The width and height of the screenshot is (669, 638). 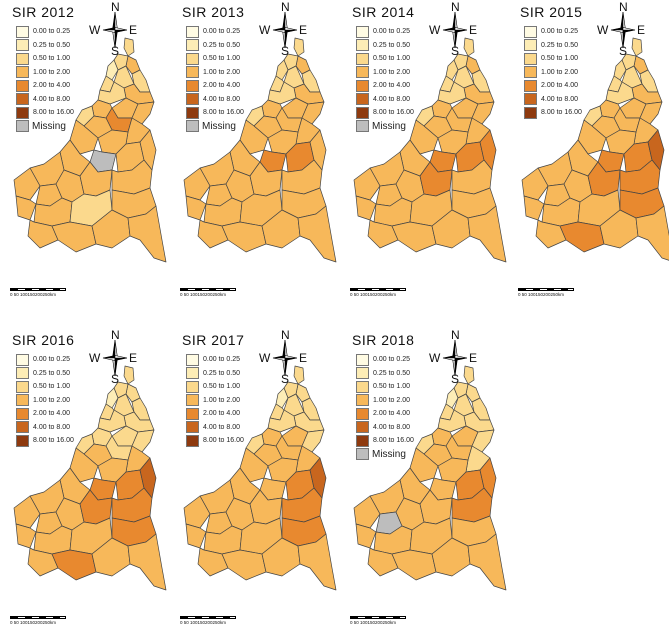 I want to click on legend-item: 4.00 to 8.00, so click(x=553, y=100).